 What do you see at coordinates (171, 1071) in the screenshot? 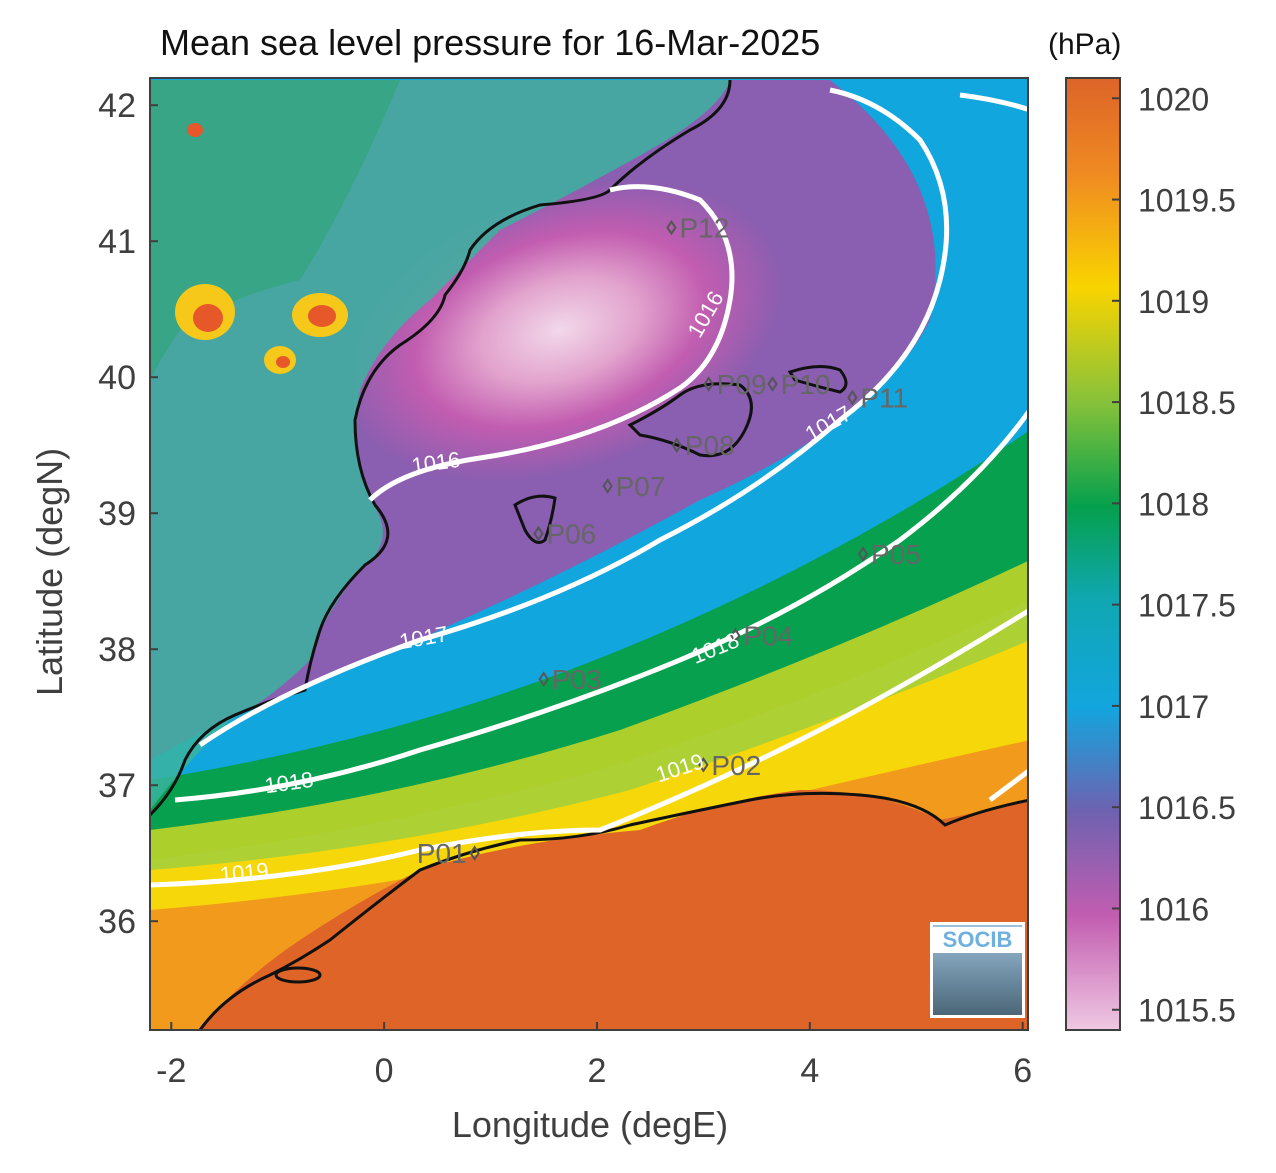
I see `x-tick-label: -2` at bounding box center [171, 1071].